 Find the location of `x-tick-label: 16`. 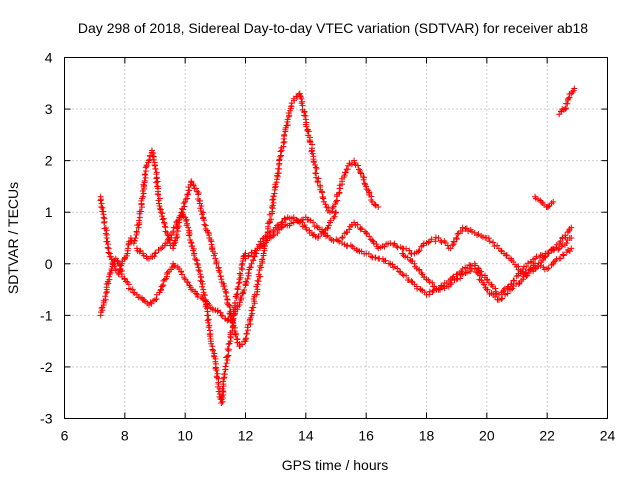

x-tick-label: 16 is located at coordinates (366, 436).